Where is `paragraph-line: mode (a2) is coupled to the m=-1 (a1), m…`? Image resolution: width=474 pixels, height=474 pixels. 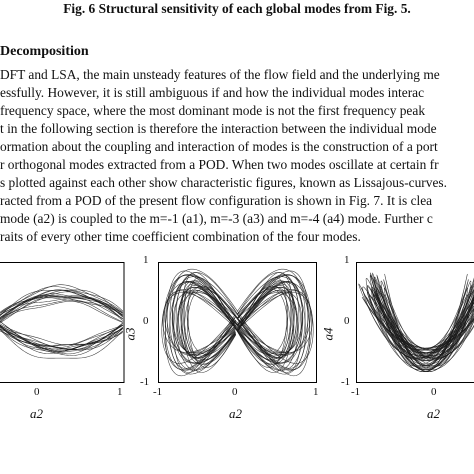 paragraph-line: mode (a2) is coupled to the m=-1 (a1), m… is located at coordinates (216, 218).